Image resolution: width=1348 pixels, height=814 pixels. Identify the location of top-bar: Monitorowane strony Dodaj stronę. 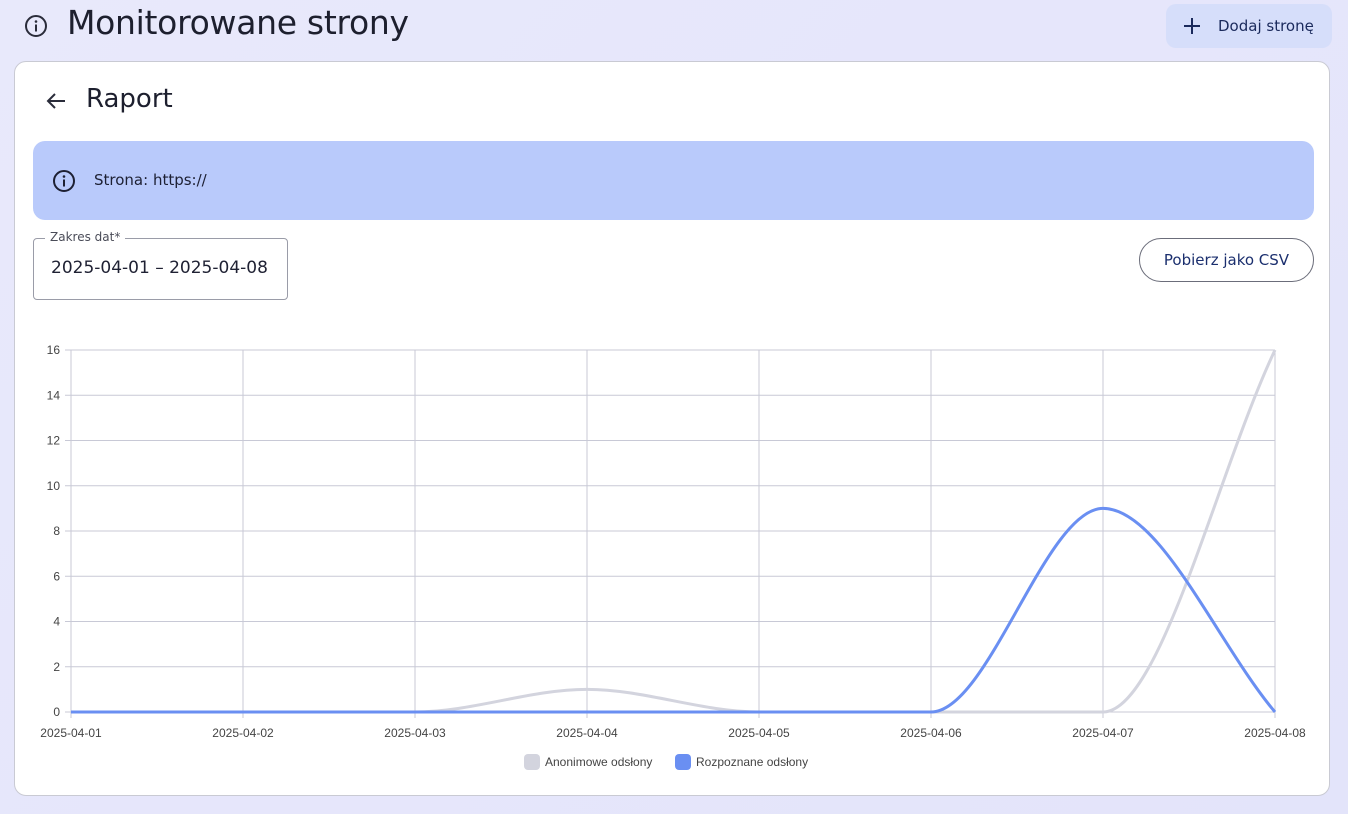
(674, 26).